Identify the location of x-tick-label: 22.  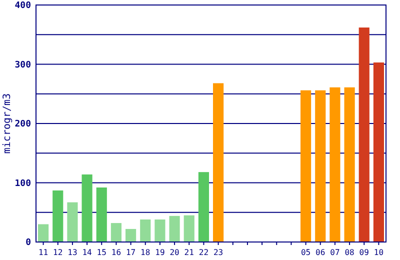
(203, 252).